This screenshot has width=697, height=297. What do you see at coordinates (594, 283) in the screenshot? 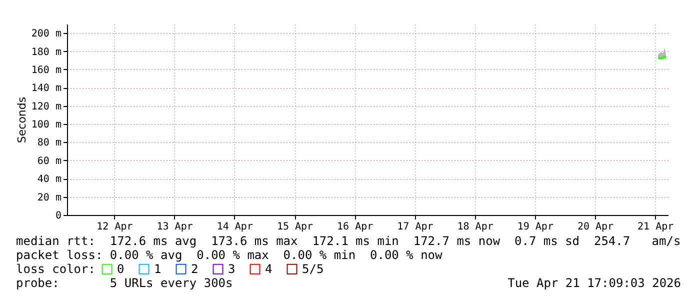
I see `text: Tue Apr 21 17:09:03 2026` at bounding box center [594, 283].